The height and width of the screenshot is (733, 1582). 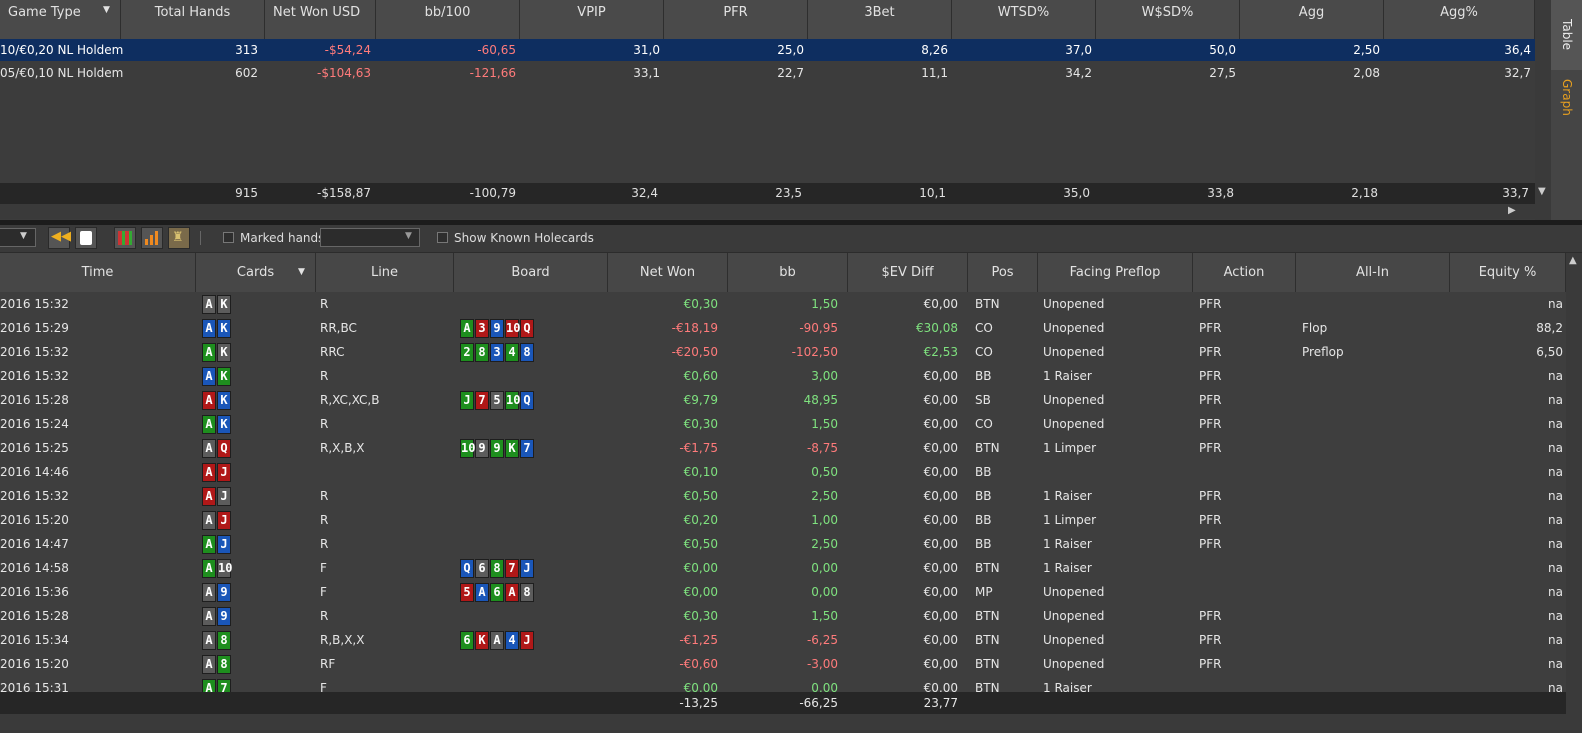 What do you see at coordinates (788, 272) in the screenshot?
I see `column-header-bb: bb` at bounding box center [788, 272].